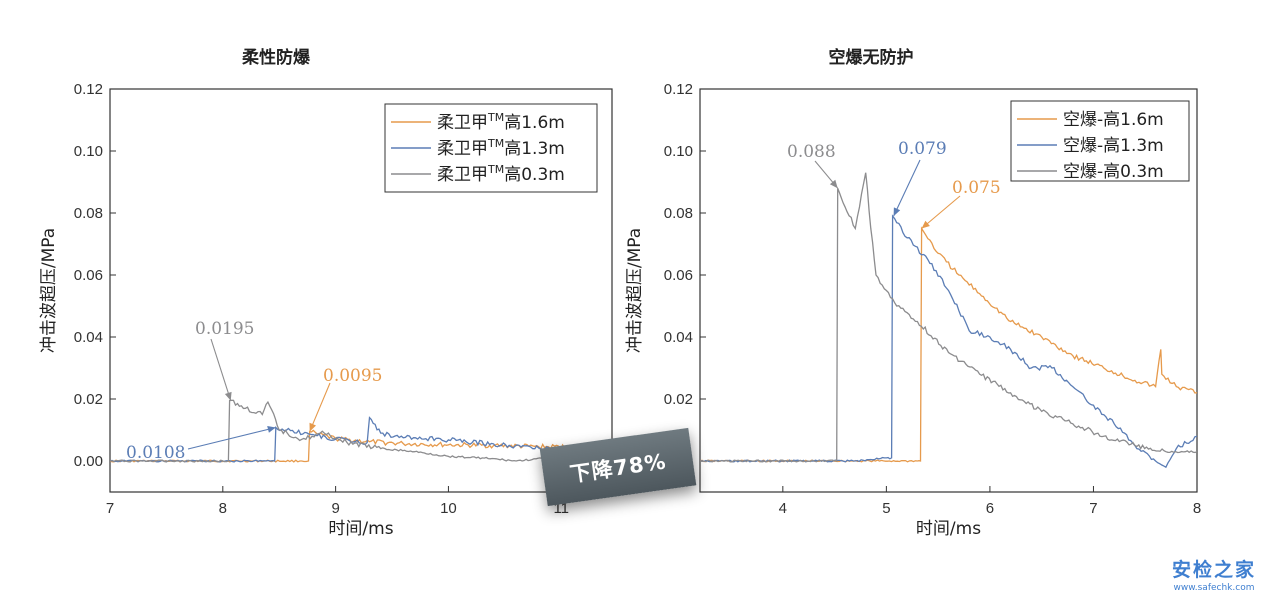  Describe the element at coordinates (1214, 588) in the screenshot. I see `watermark-url: www.safechk.com` at that location.